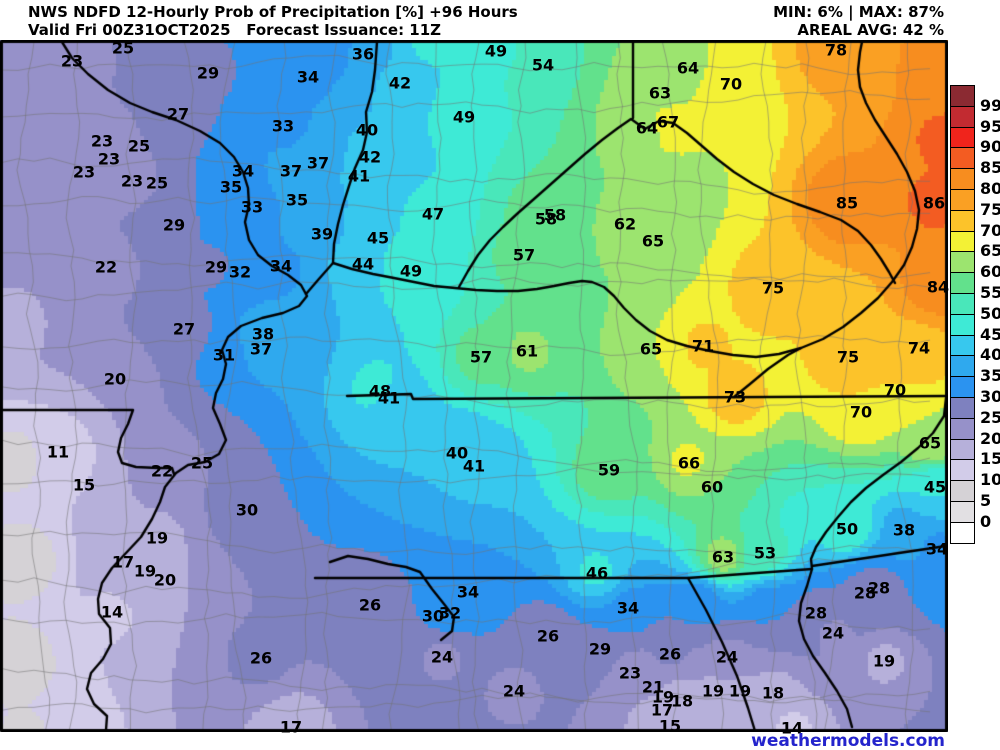 Image resolution: width=1000 pixels, height=750 pixels. Describe the element at coordinates (990, 292) in the screenshot. I see `colorbar-tick-label: 55` at that location.